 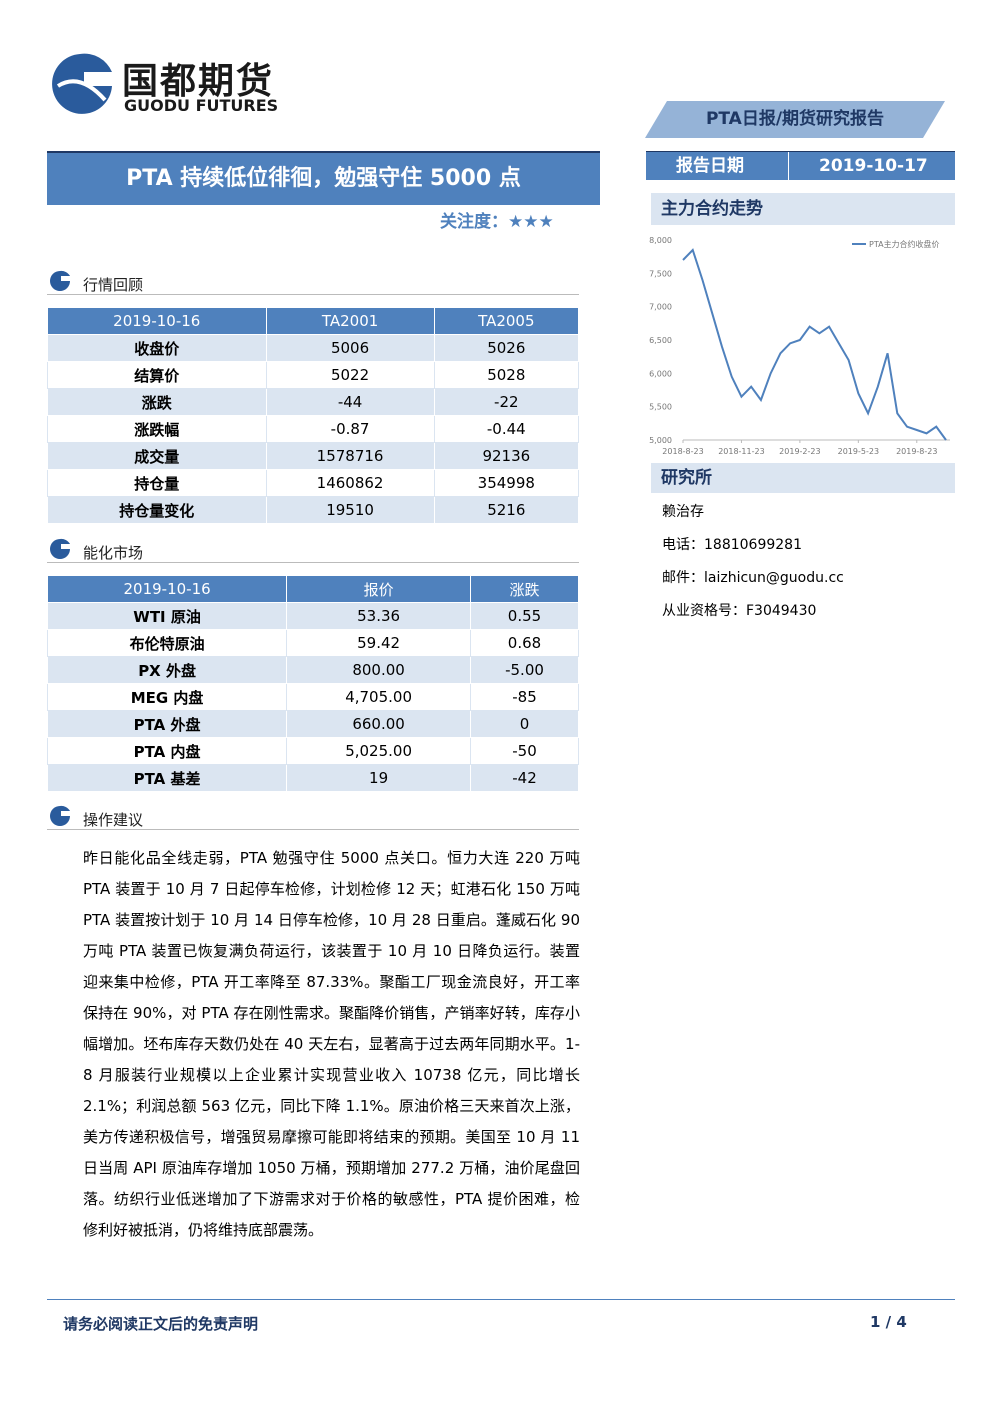 I want to click on table-cell: 59.42, so click(x=379, y=643).